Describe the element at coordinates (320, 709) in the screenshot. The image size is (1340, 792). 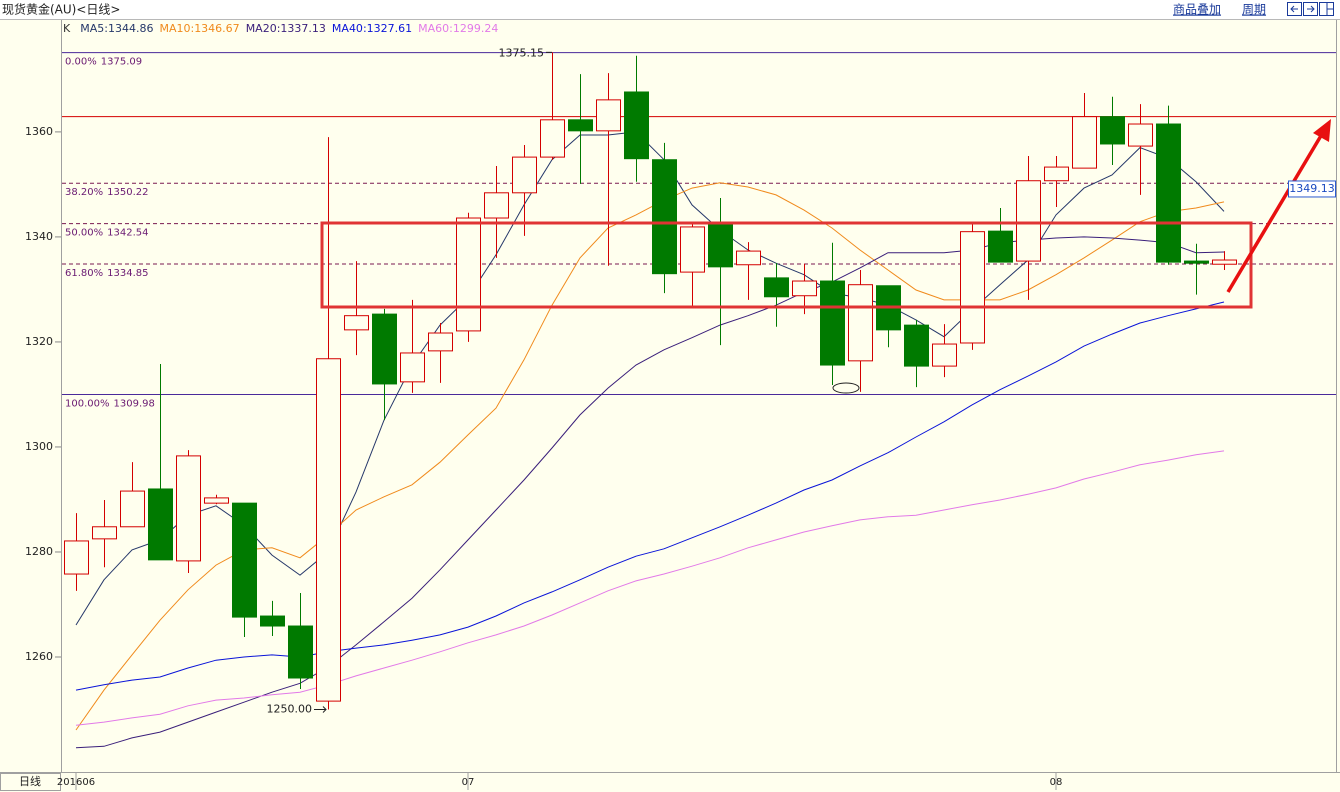
I see `low-arrow` at that location.